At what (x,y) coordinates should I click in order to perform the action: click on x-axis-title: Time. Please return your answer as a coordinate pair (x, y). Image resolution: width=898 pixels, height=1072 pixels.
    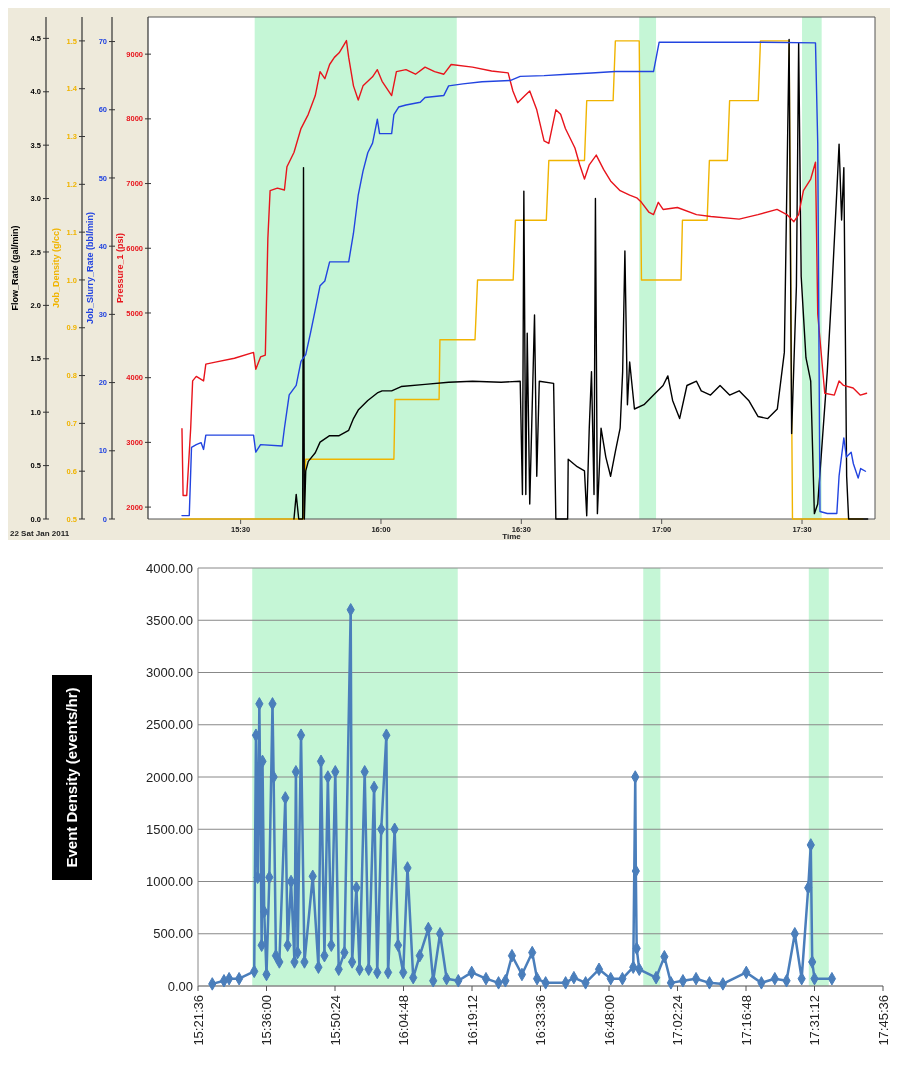
    Looking at the image, I should click on (512, 536).